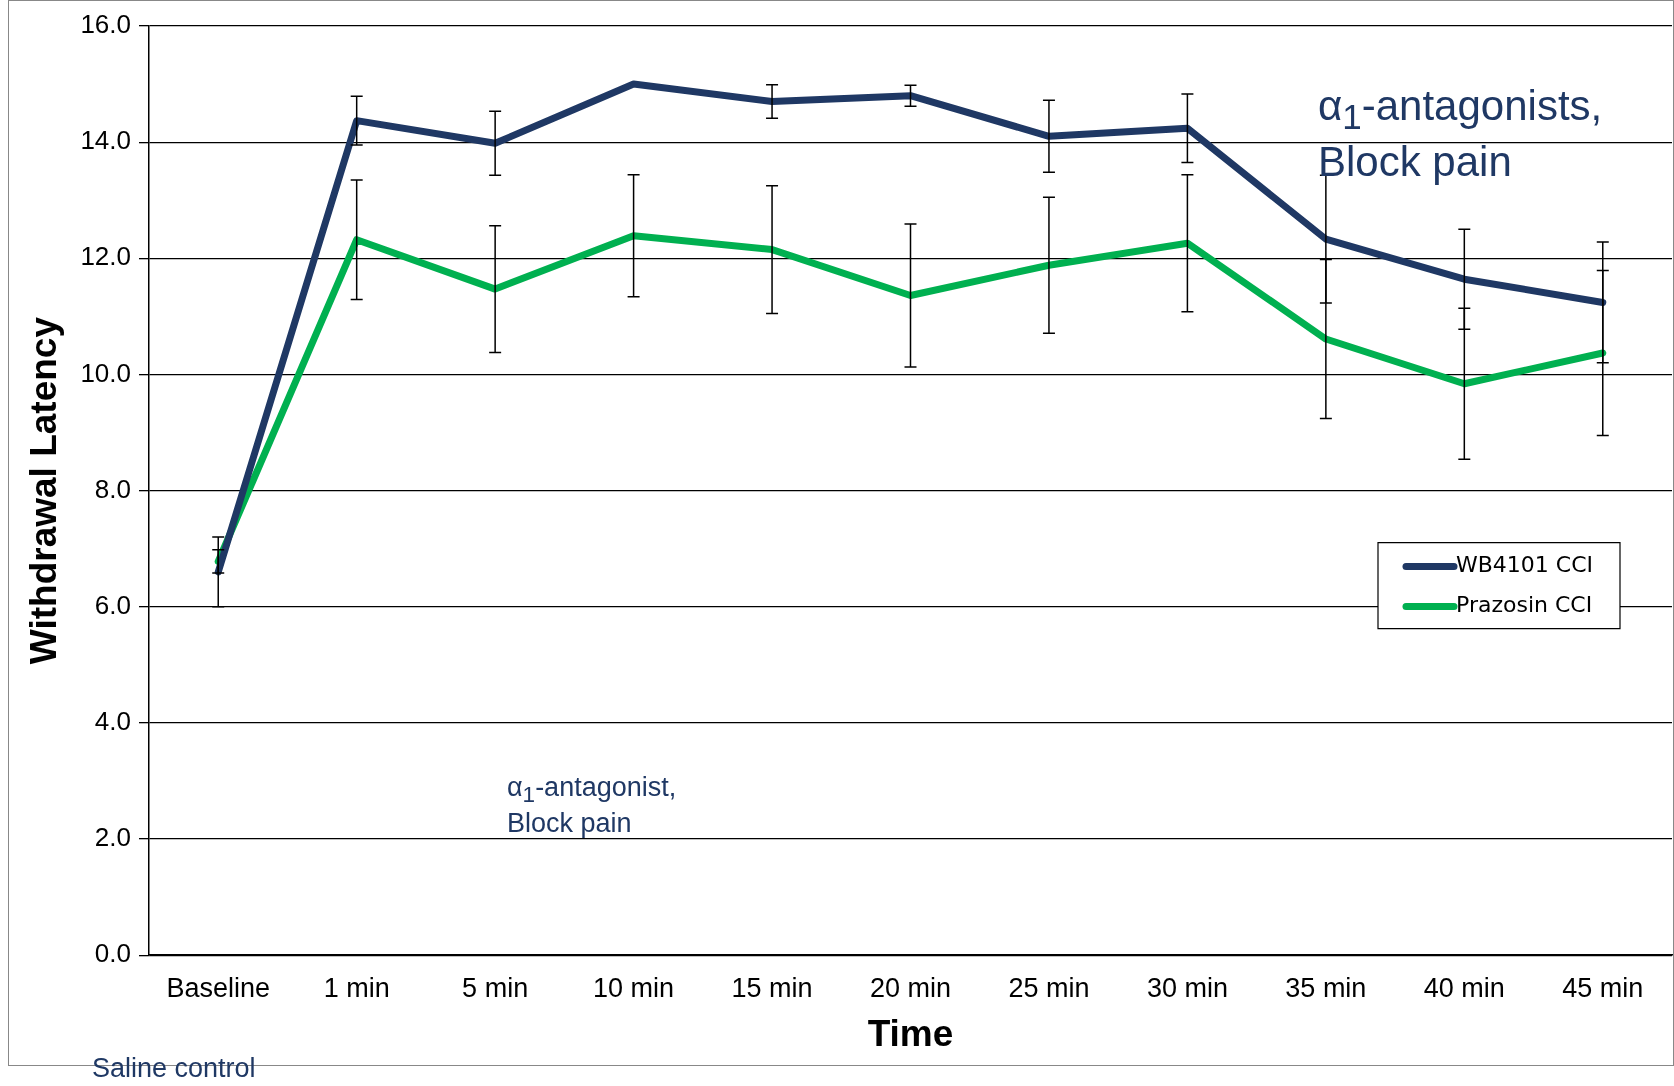 This screenshot has width=1674, height=1086. Describe the element at coordinates (1524, 605) in the screenshot. I see `legend-label: Prazosin CCI` at that location.